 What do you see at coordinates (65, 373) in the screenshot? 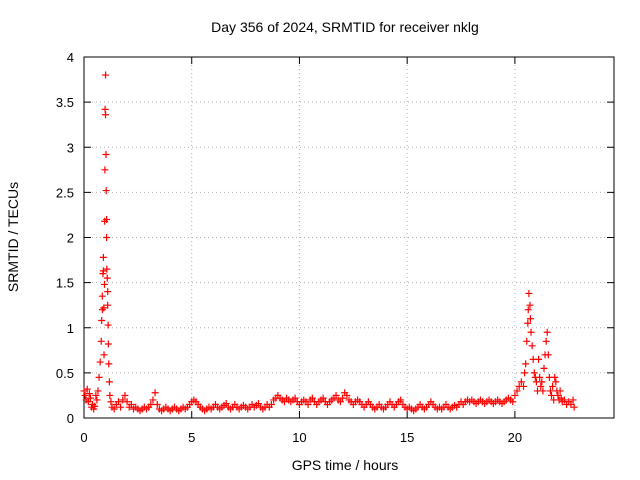
I see `y-tick-label: 0.5` at bounding box center [65, 373].